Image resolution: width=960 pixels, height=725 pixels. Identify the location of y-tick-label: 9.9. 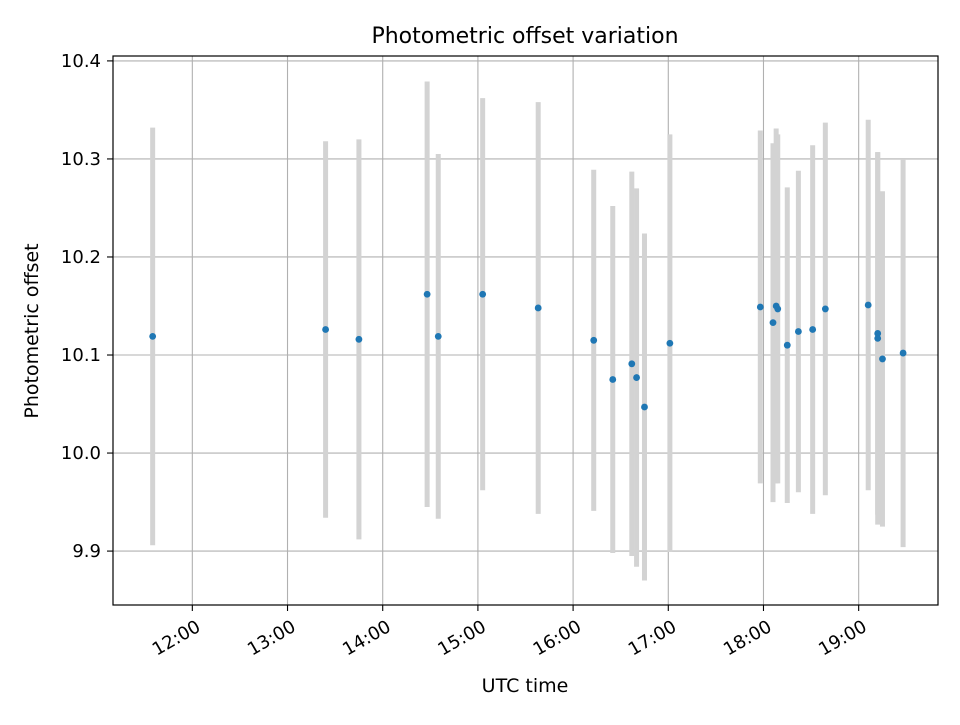
(86, 551).